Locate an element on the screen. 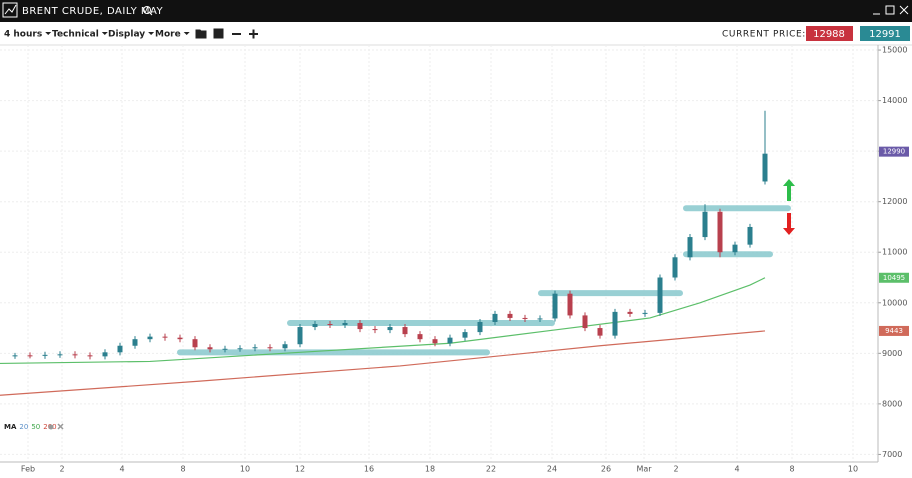 Image resolution: width=912 pixels, height=478 pixels. close-icon is located at coordinates (904, 10).